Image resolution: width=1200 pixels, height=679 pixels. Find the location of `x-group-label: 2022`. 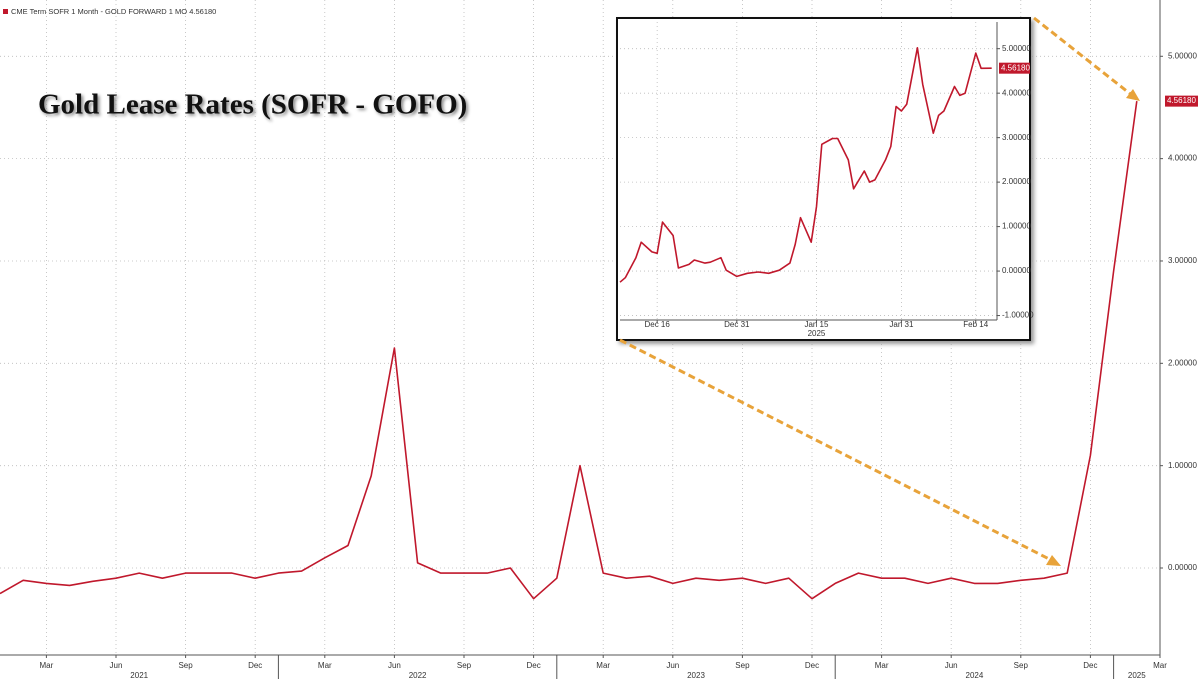

x-group-label: 2022 is located at coordinates (418, 675).